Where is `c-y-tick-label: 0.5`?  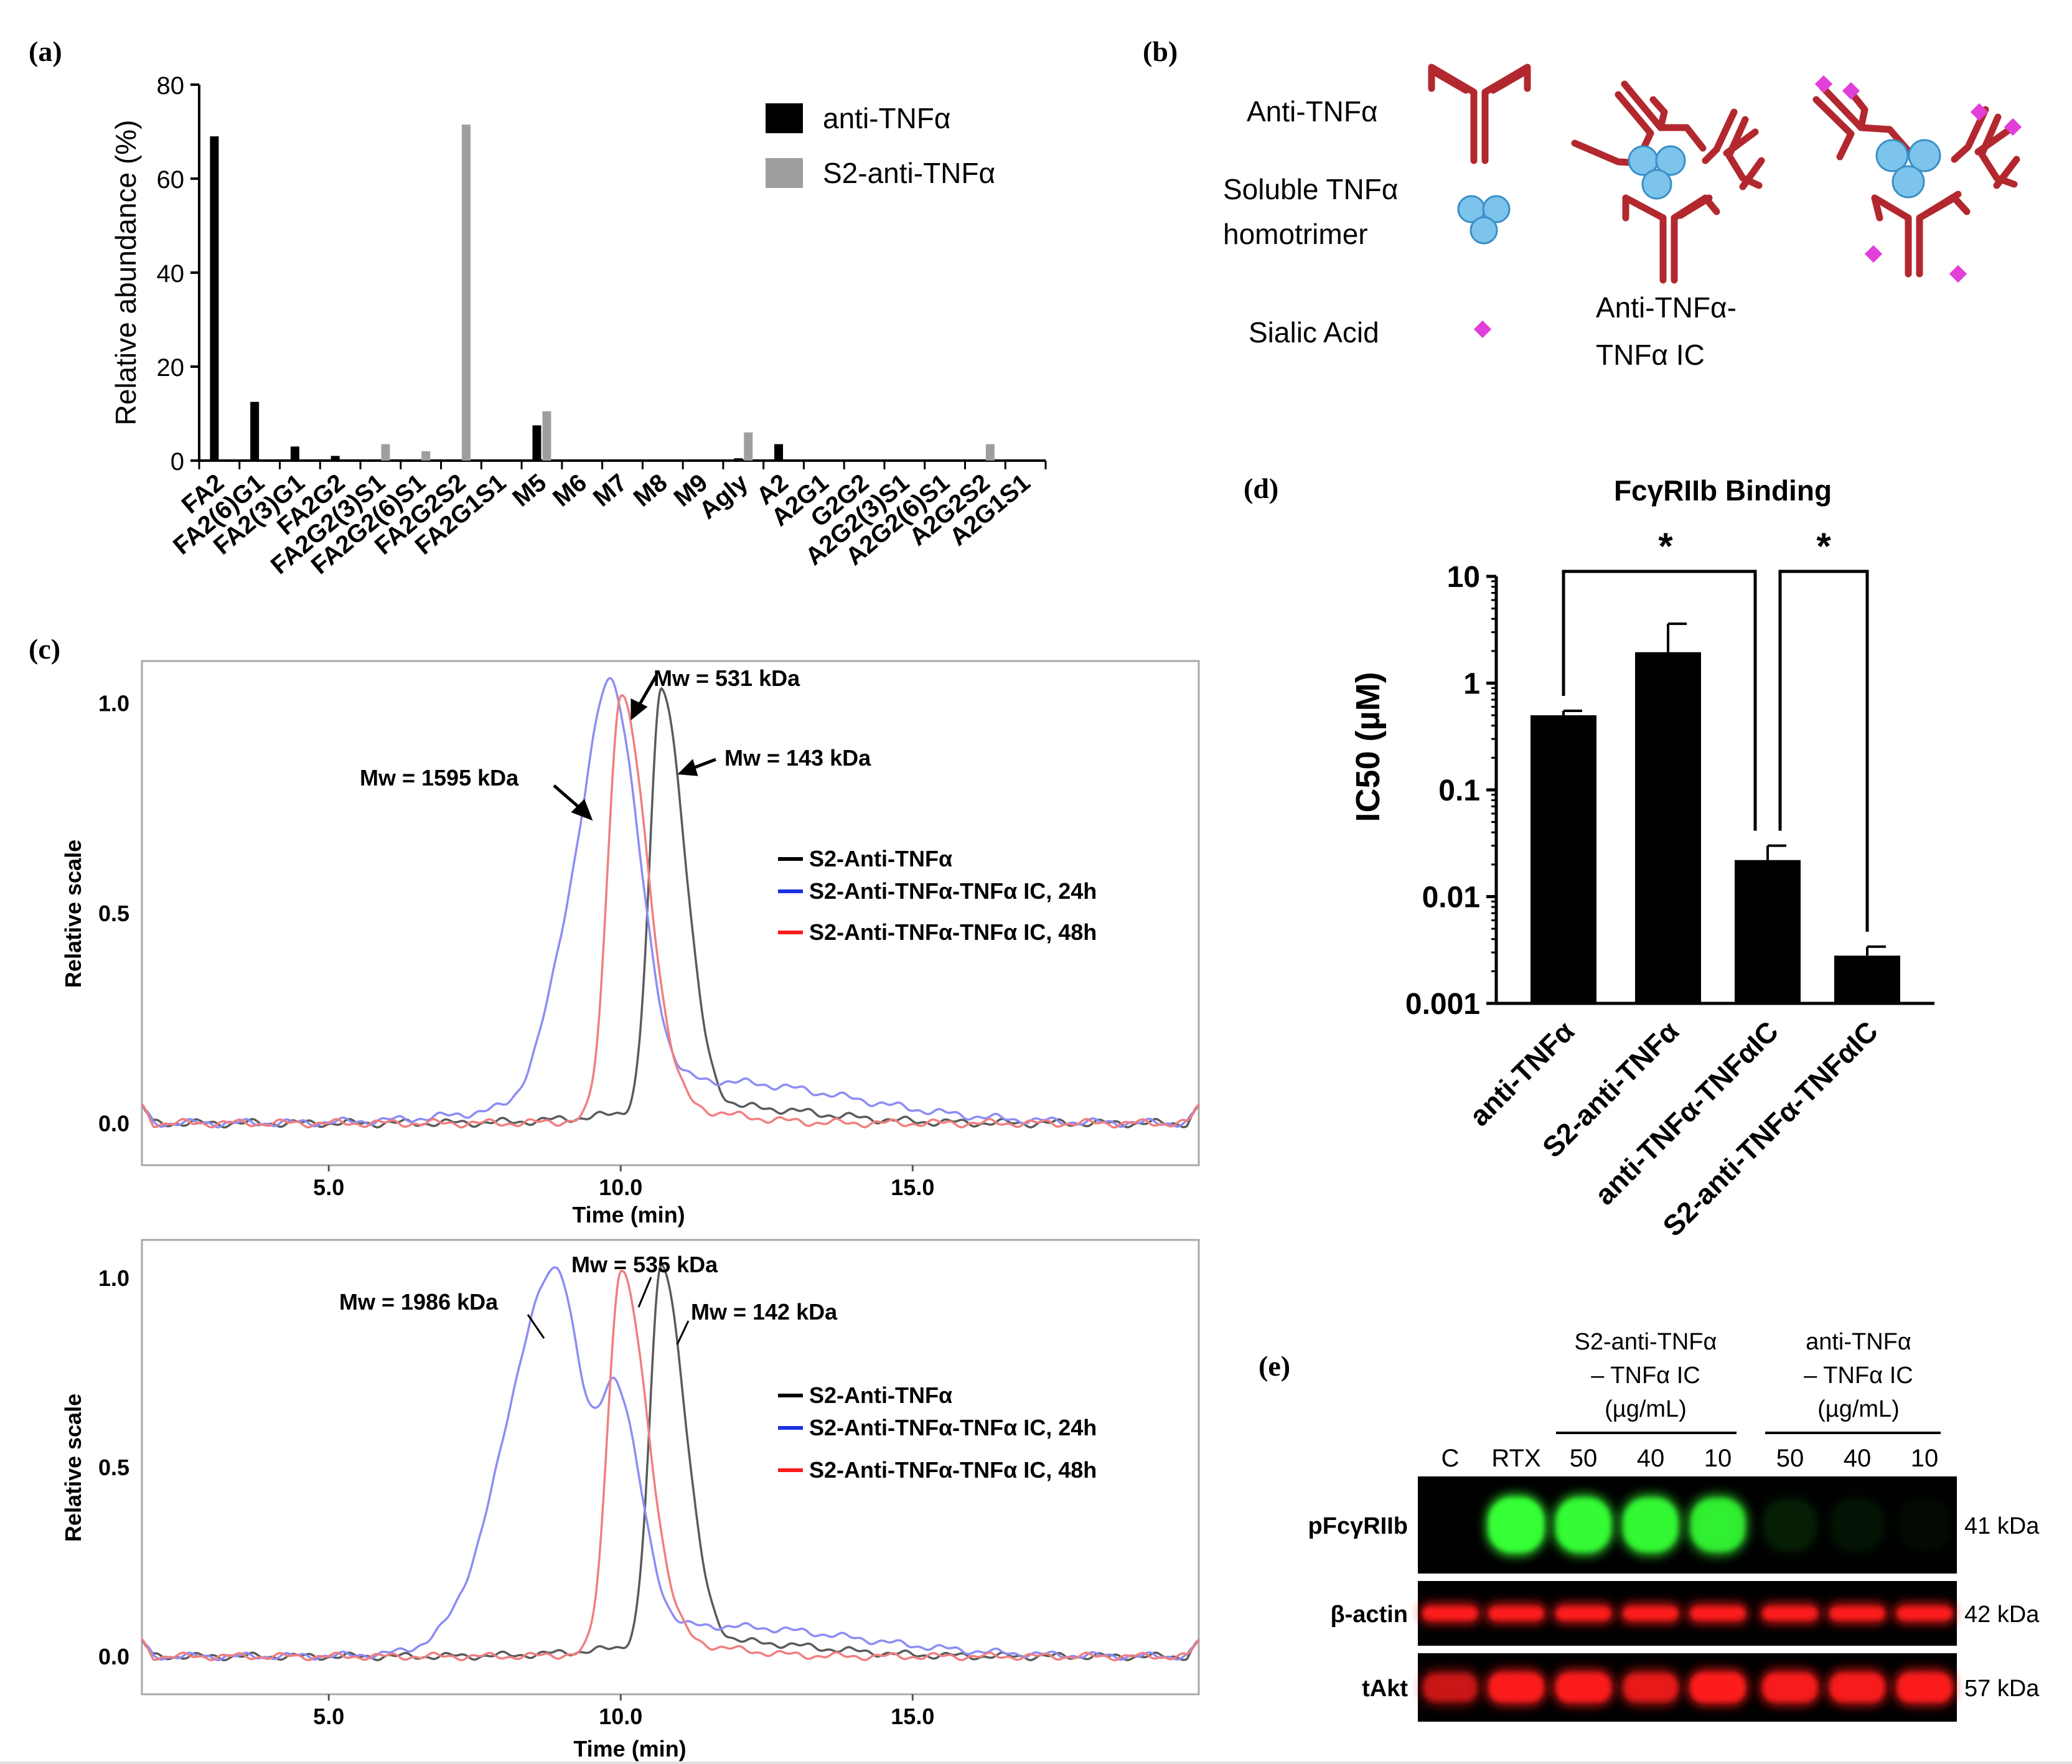 c-y-tick-label: 0.5 is located at coordinates (113, 914).